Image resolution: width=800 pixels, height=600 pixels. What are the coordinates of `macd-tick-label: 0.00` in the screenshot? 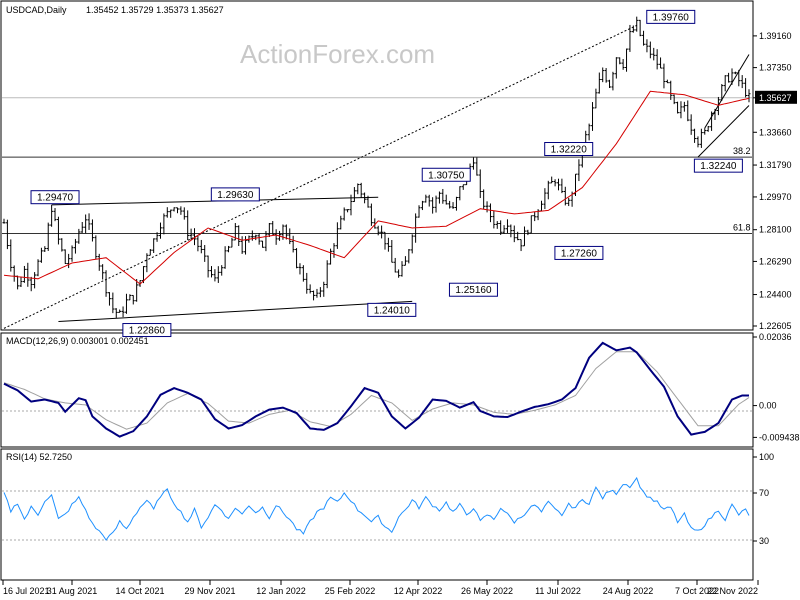 It's located at (768, 406).